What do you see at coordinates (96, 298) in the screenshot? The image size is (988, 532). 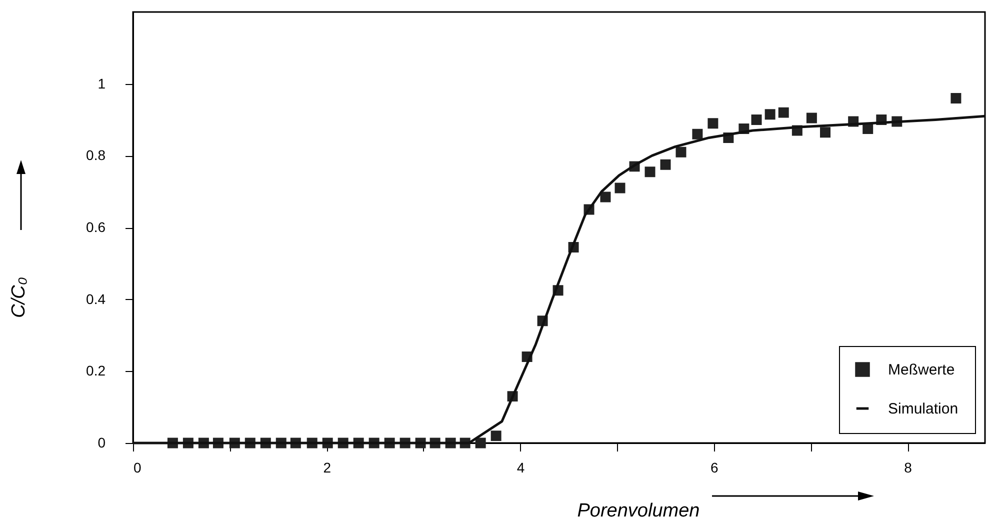 I see `y-tick-label: 0.4` at bounding box center [96, 298].